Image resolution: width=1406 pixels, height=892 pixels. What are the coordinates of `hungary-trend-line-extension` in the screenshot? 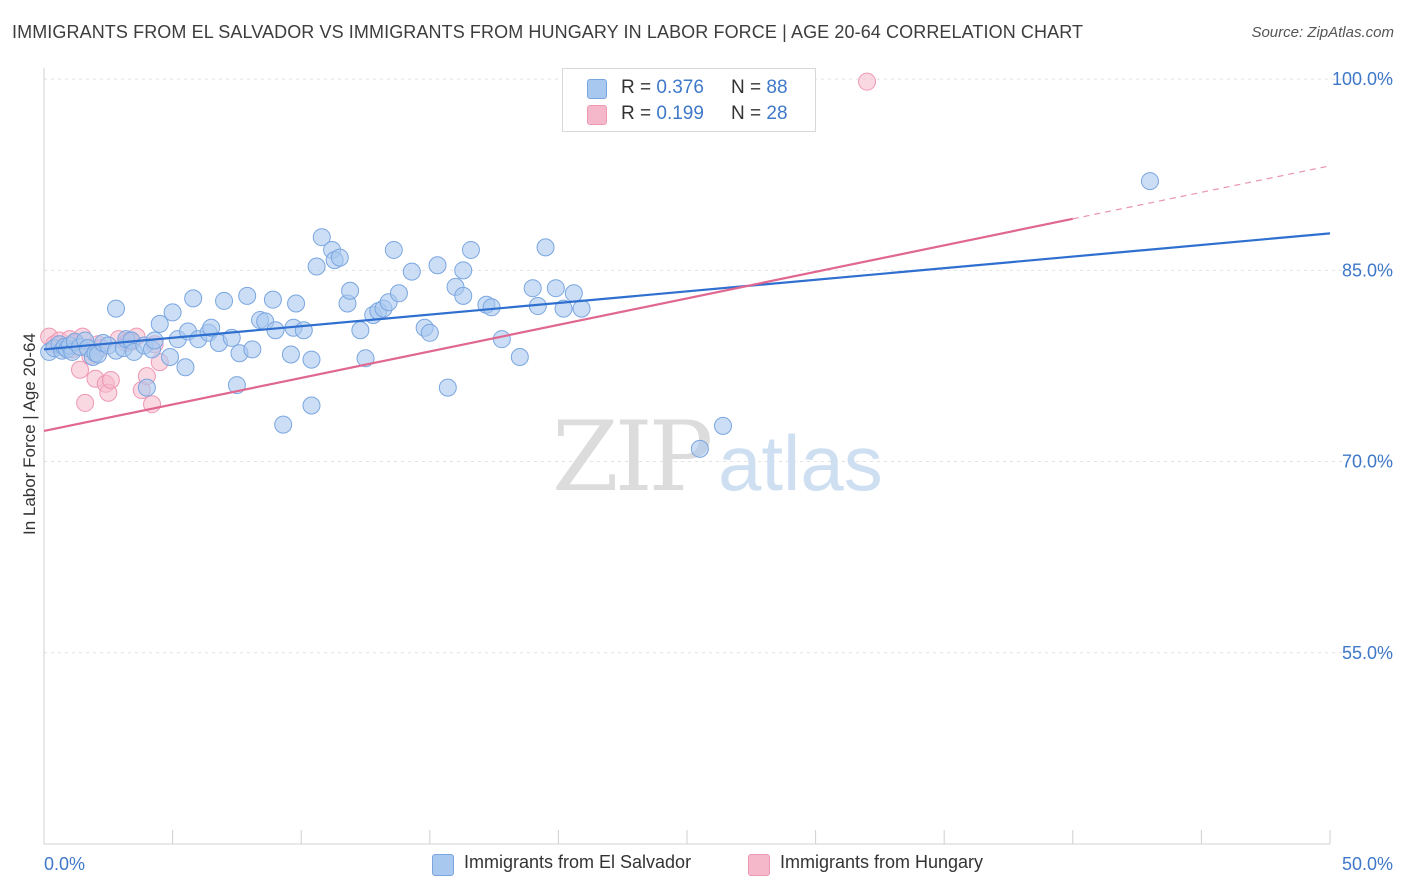 It's located at (1201, 192).